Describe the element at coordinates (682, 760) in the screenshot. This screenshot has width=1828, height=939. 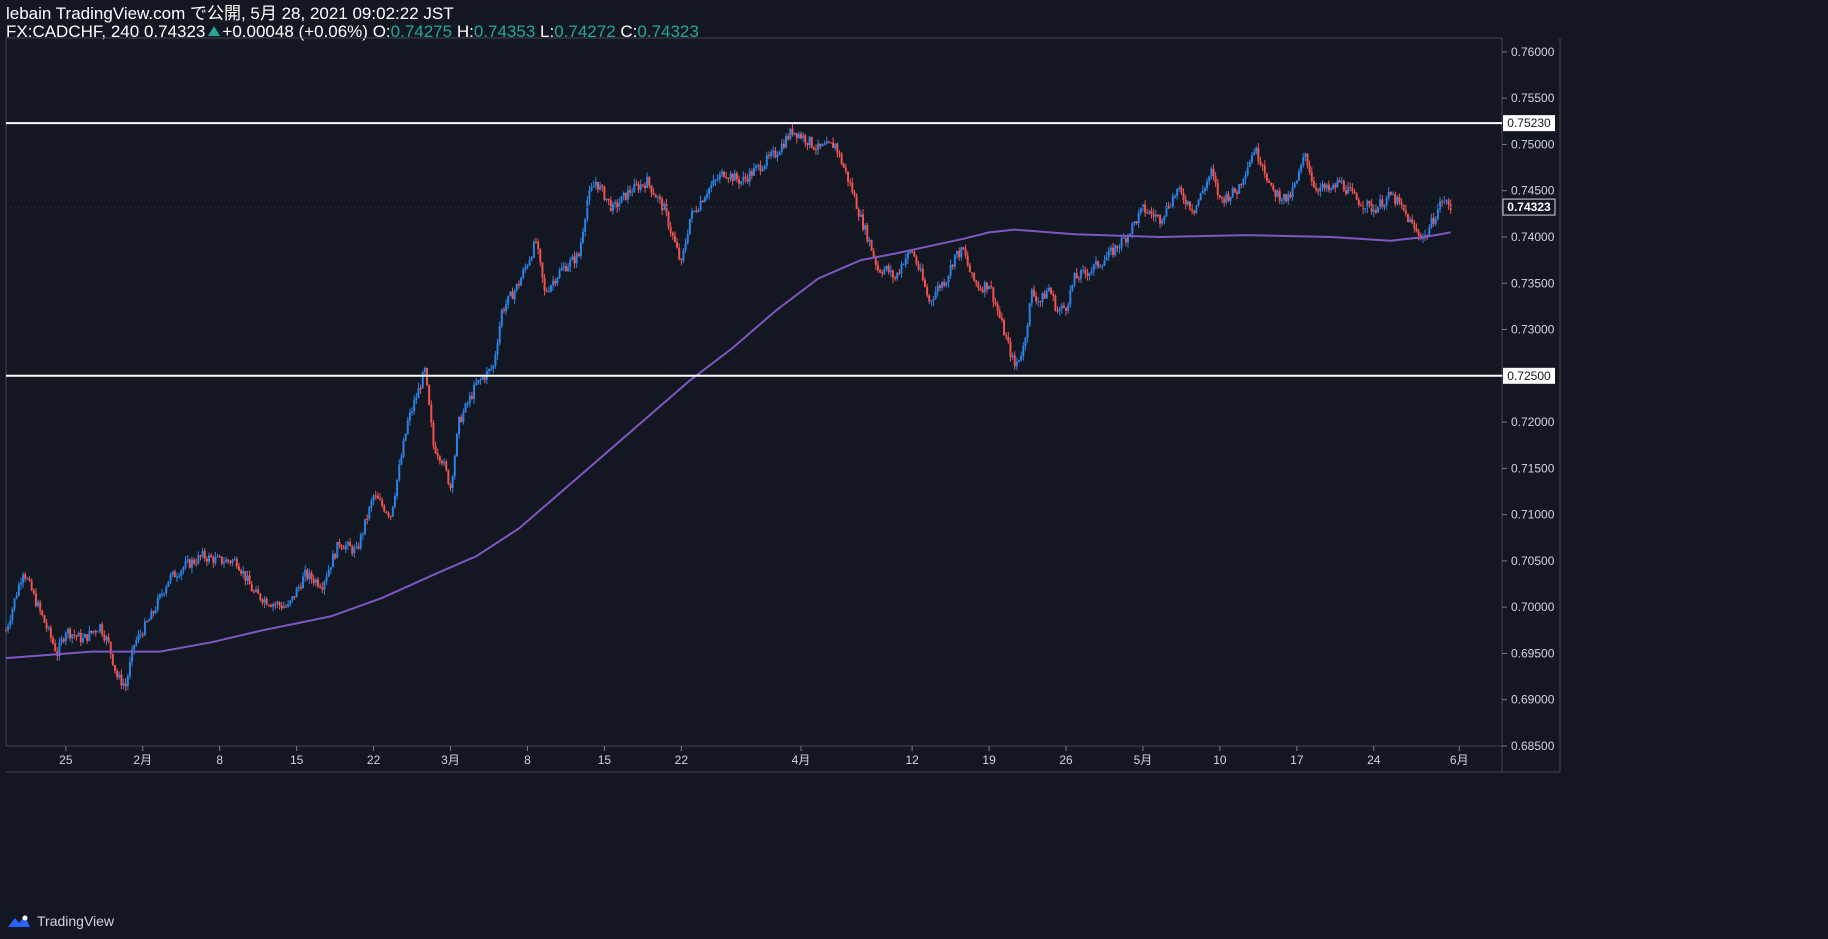
I see `x-tick-label: 22` at that location.